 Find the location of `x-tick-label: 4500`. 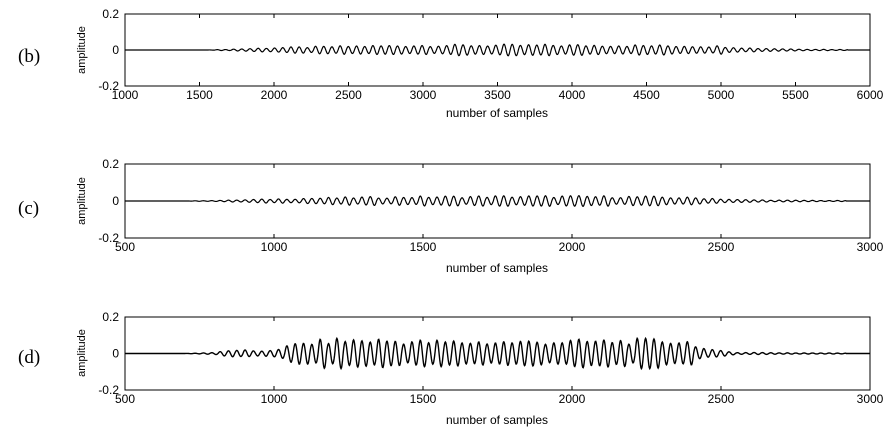

x-tick-label: 4500 is located at coordinates (646, 95).